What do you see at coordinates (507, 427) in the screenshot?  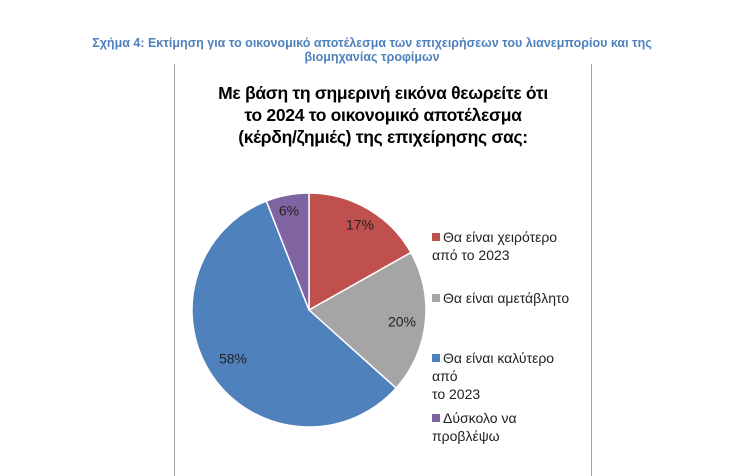 I see `legend-item: Δύσκολο να προβλέψω` at bounding box center [507, 427].